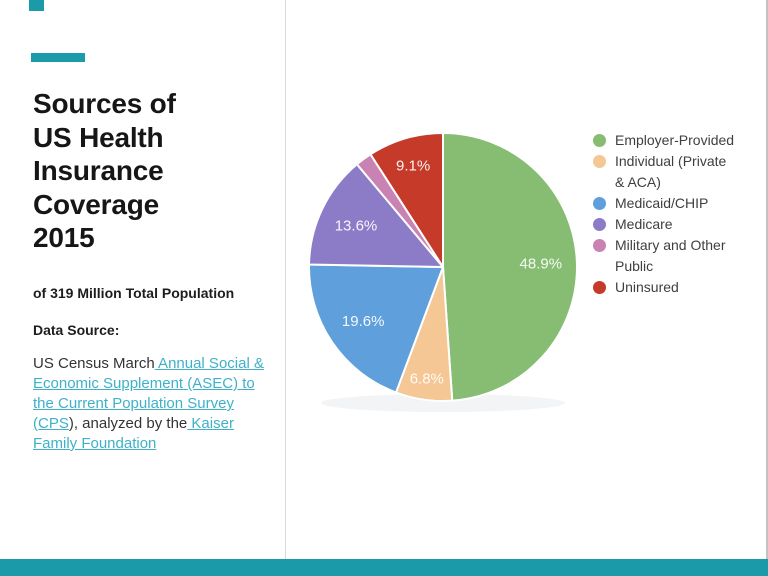 This screenshot has height=576, width=768. What do you see at coordinates (678, 224) in the screenshot?
I see `legend-entry: Medicare` at bounding box center [678, 224].